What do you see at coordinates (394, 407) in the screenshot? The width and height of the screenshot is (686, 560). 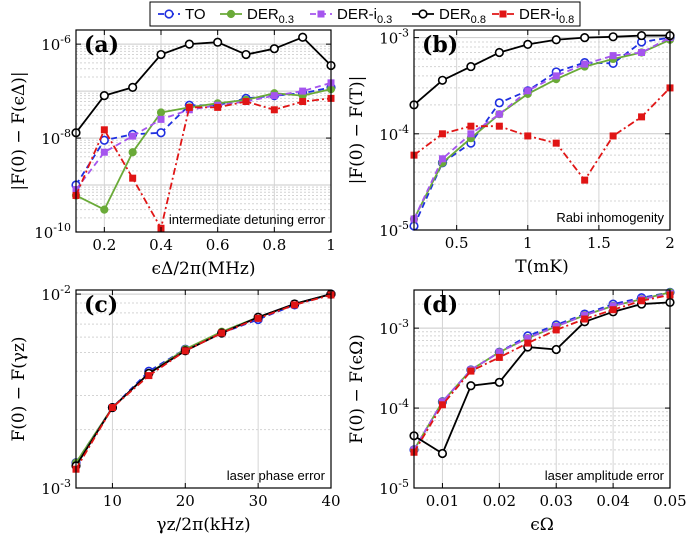 I see `y-tick-label: 10⁻⁴` at bounding box center [394, 407].